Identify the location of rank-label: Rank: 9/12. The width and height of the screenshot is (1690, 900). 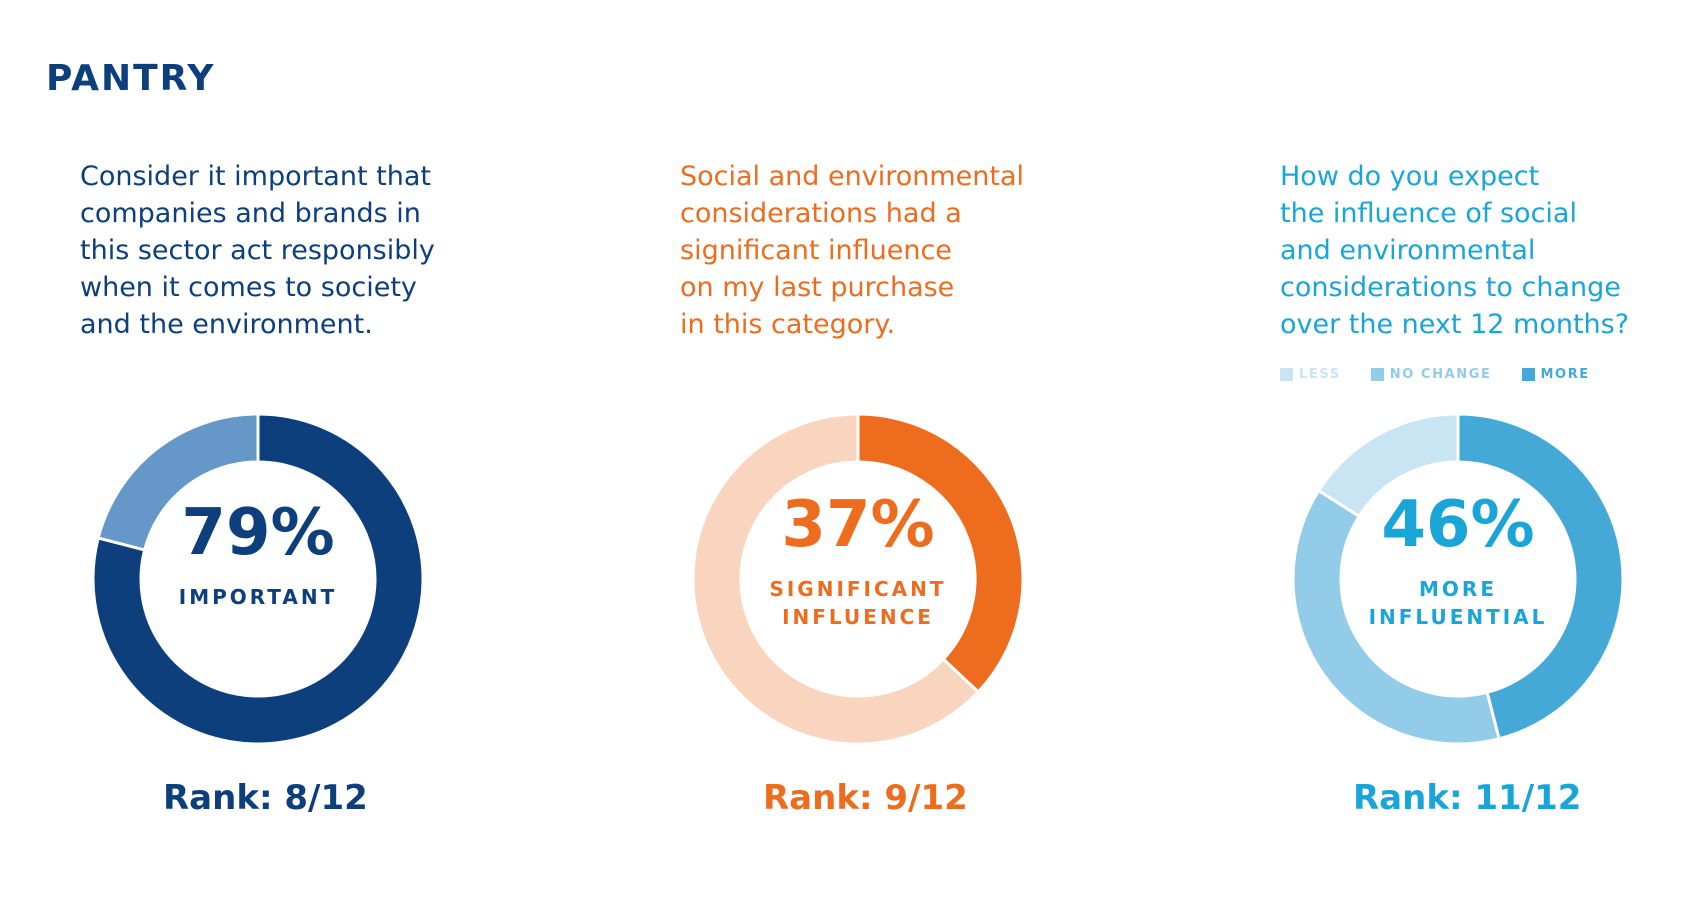
(865, 798).